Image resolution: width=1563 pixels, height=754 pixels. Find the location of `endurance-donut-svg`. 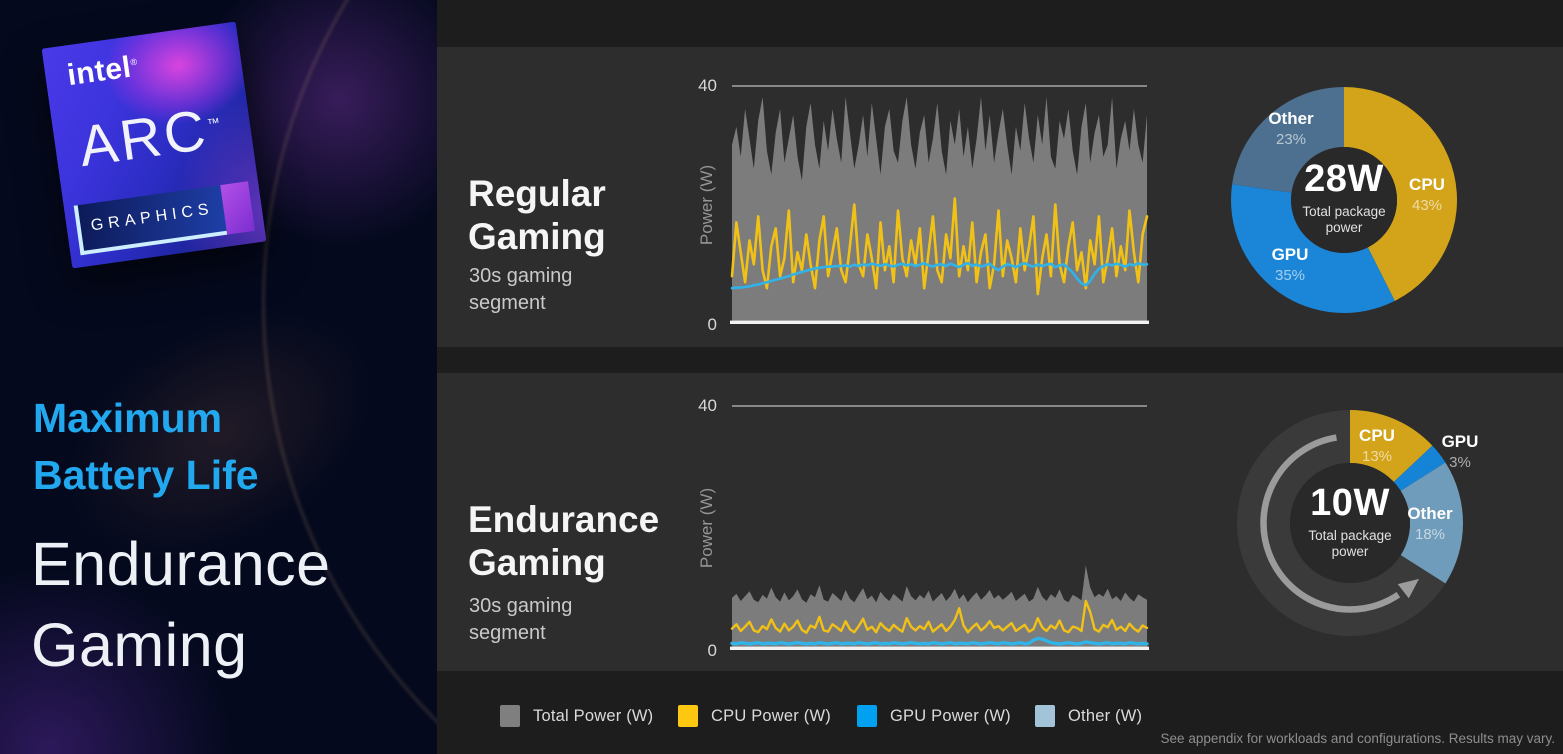

endurance-donut-svg is located at coordinates (1350, 523).